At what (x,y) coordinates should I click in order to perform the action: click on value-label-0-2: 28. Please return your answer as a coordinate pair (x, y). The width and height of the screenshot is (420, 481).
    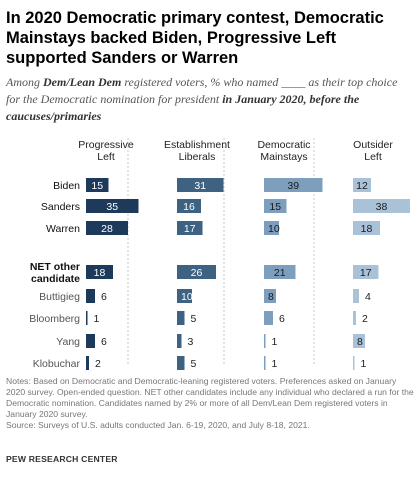
    Looking at the image, I should click on (107, 229).